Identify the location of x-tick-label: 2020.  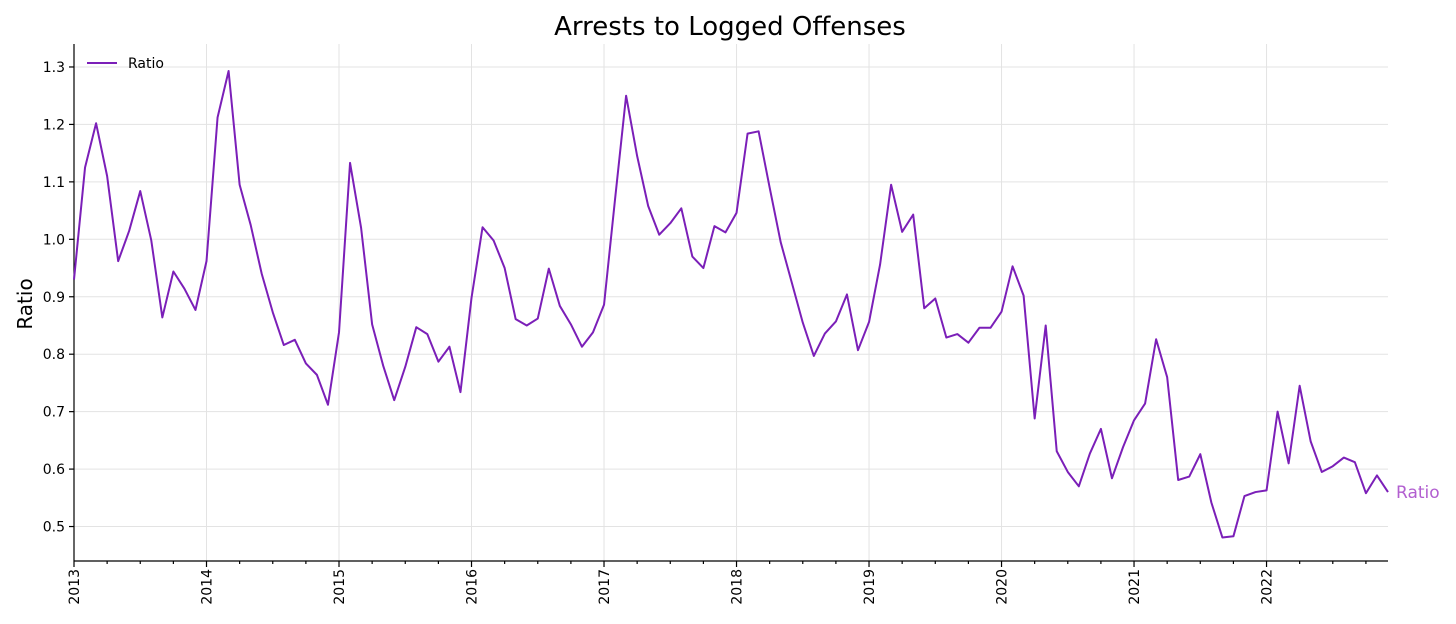
(1003, 587).